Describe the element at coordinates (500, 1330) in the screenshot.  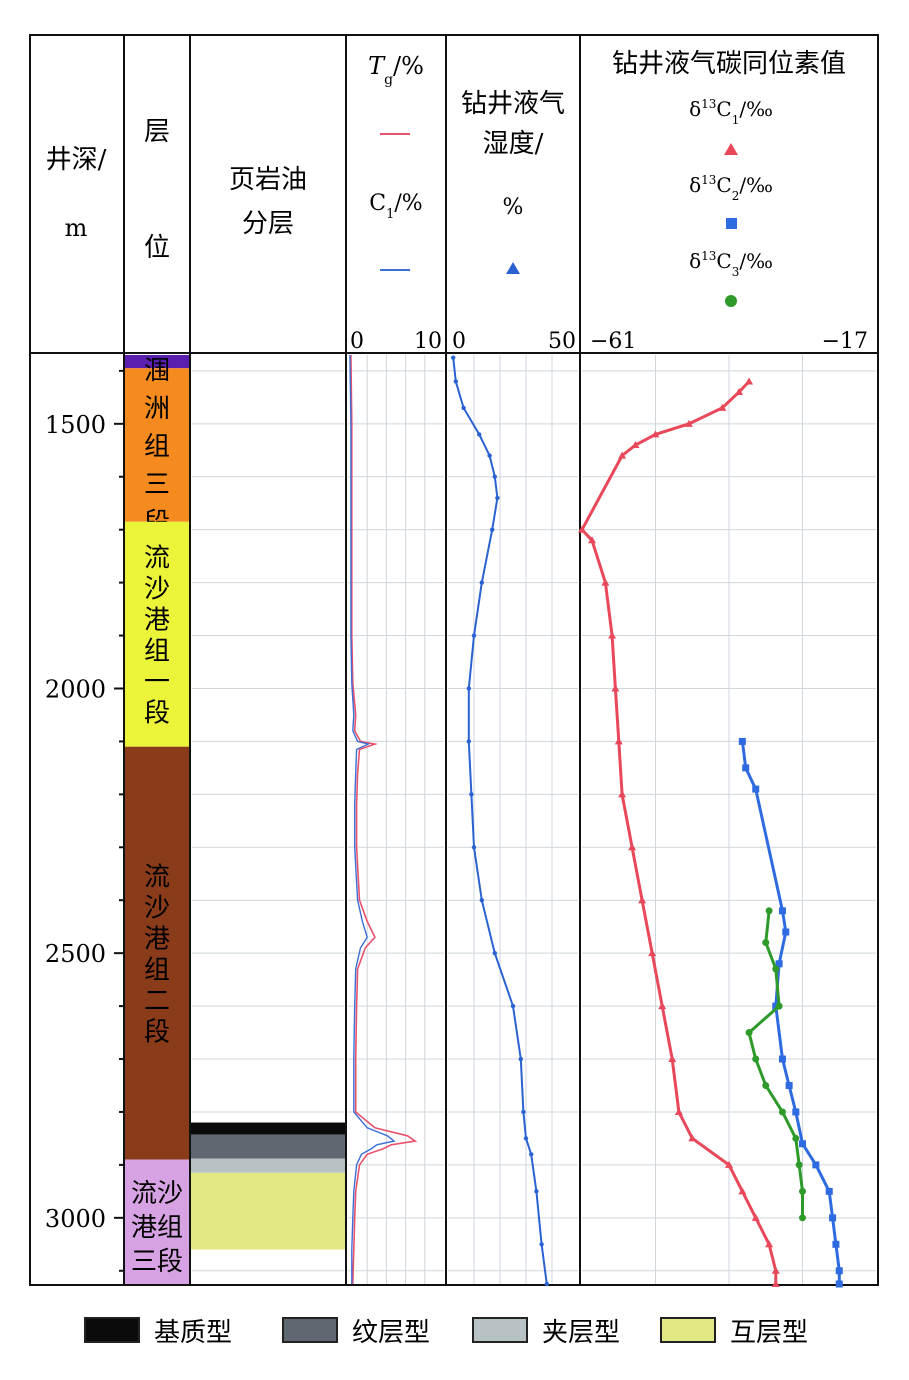
I see `legend-swatch-interlayer` at that location.